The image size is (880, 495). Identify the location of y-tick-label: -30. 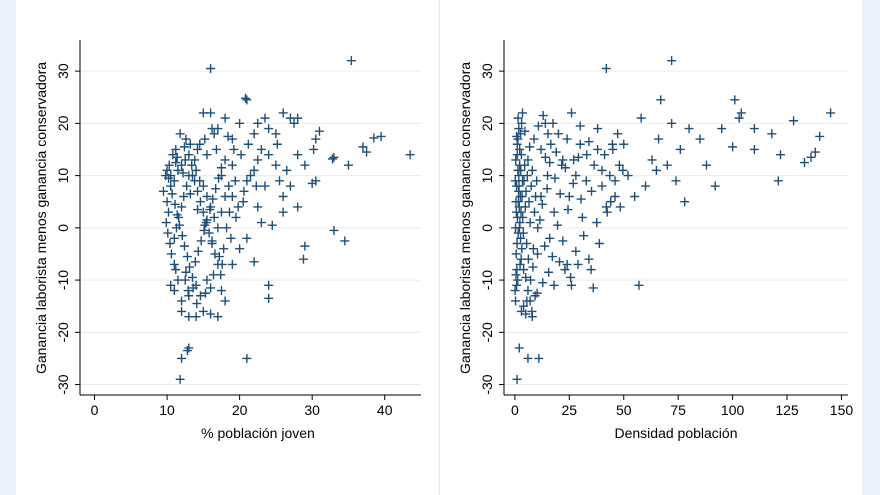
(487, 384).